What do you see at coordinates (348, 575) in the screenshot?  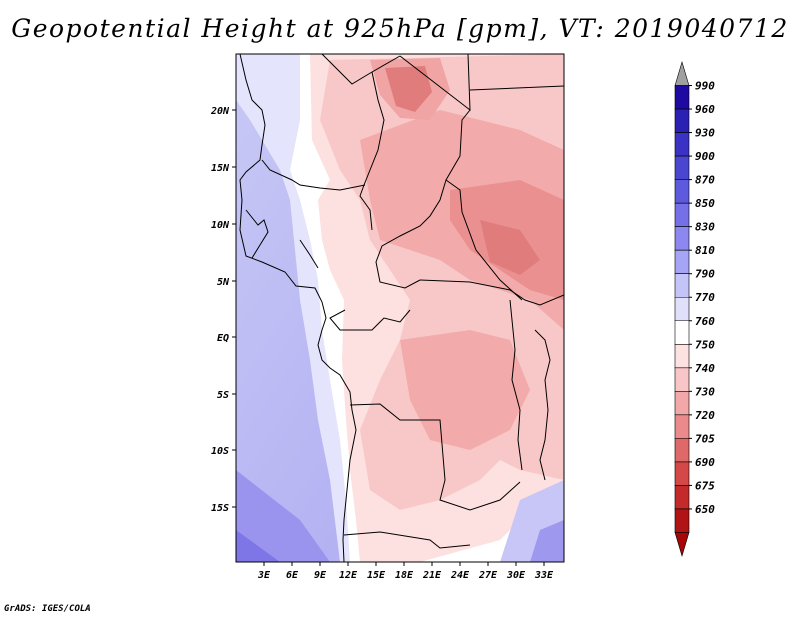 I see `lon-label-12e: 12E` at bounding box center [348, 575].